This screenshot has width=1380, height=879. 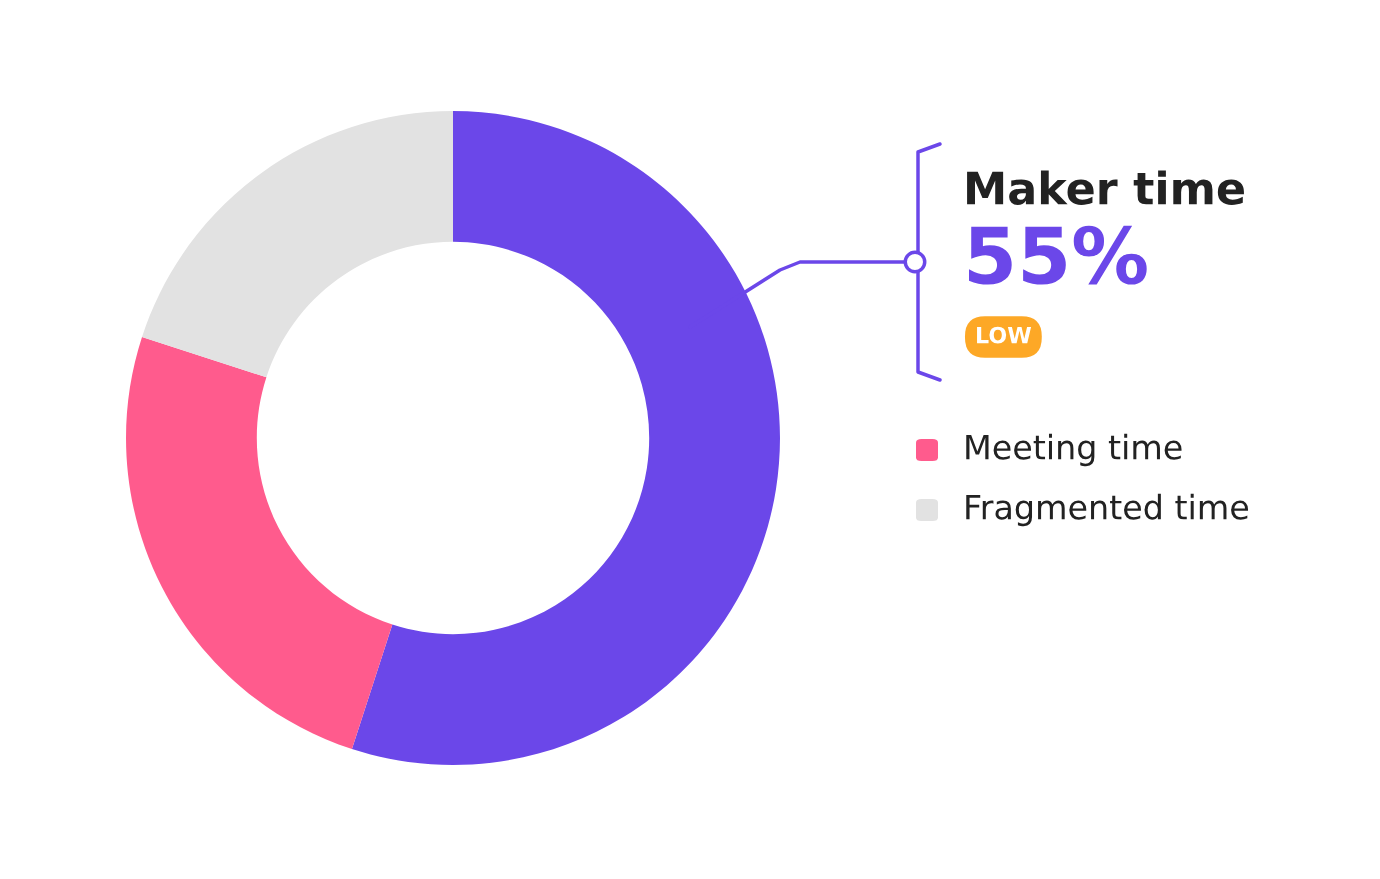 I want to click on slice-label: Maker time, so click(x=1105, y=187).